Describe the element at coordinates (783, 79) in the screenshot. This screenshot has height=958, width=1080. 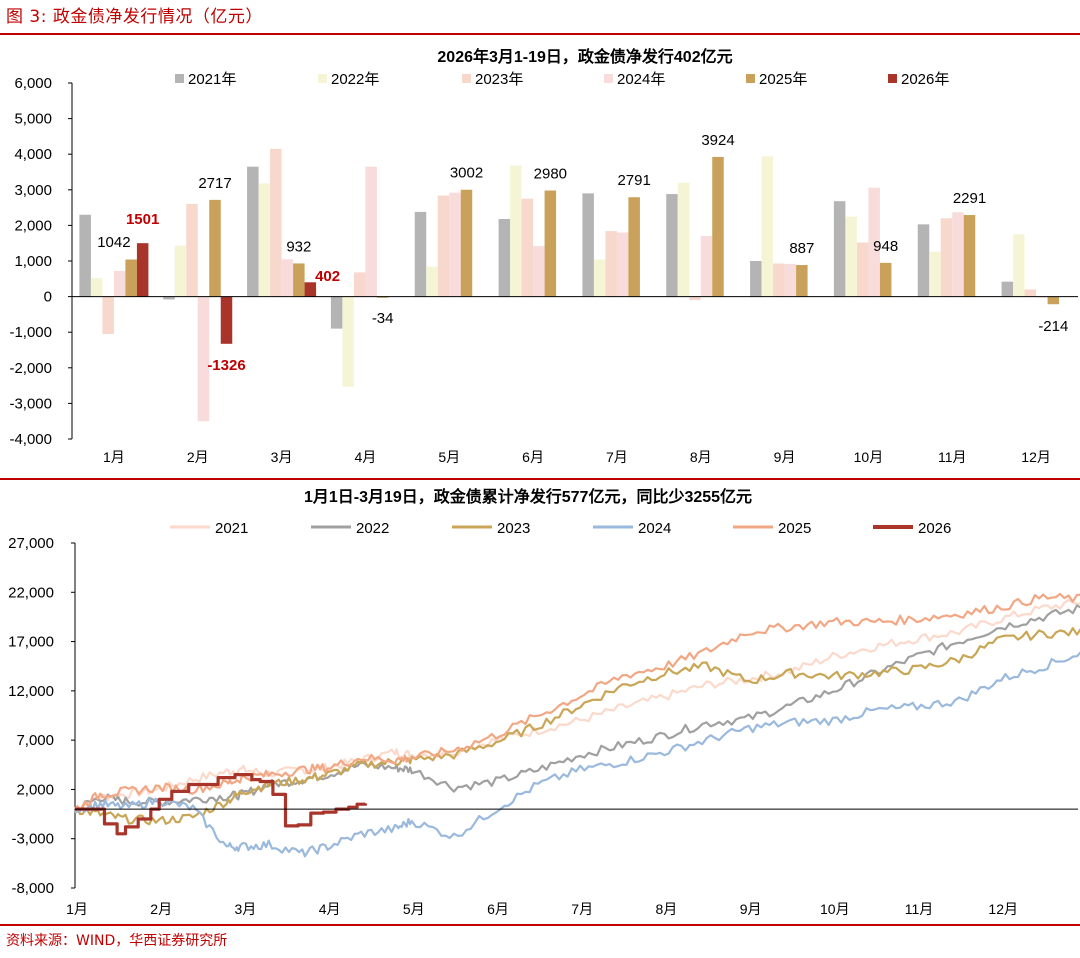
I see `bar-legend-label-2025: 2025年` at that location.